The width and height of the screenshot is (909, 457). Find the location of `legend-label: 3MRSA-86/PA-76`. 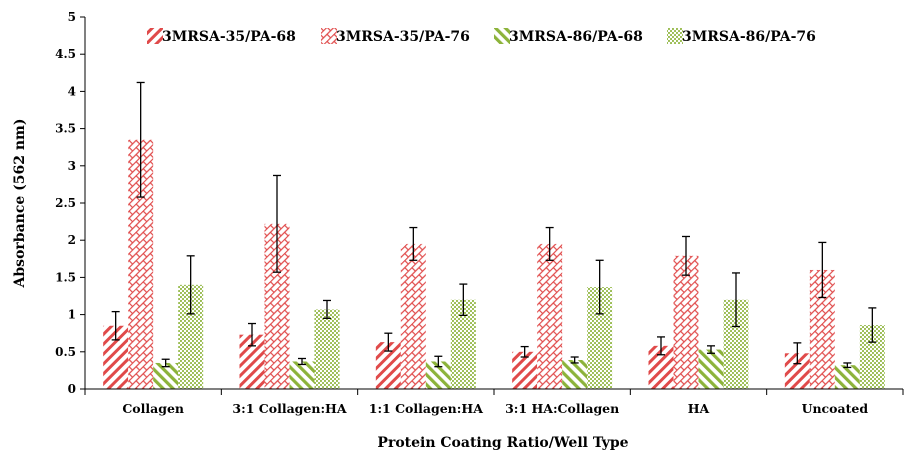

legend-label: 3MRSA-86/PA-76 is located at coordinates (749, 37).